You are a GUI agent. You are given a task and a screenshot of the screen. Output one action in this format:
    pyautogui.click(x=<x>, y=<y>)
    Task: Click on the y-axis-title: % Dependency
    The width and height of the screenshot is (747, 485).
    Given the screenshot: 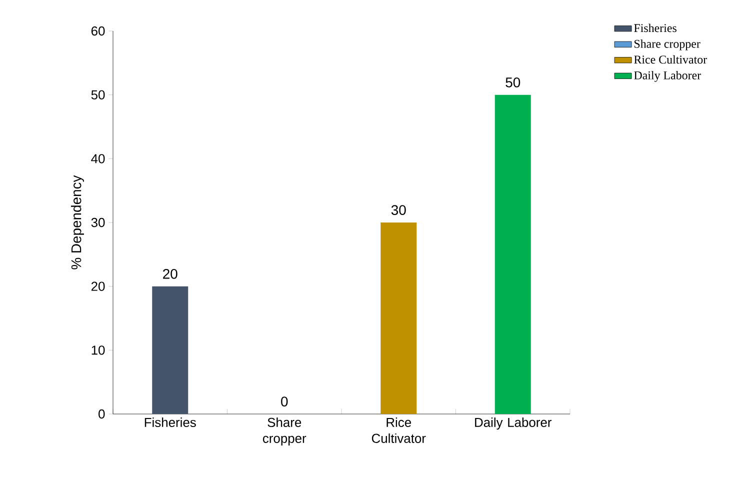 What is the action you would take?
    pyautogui.click(x=77, y=222)
    